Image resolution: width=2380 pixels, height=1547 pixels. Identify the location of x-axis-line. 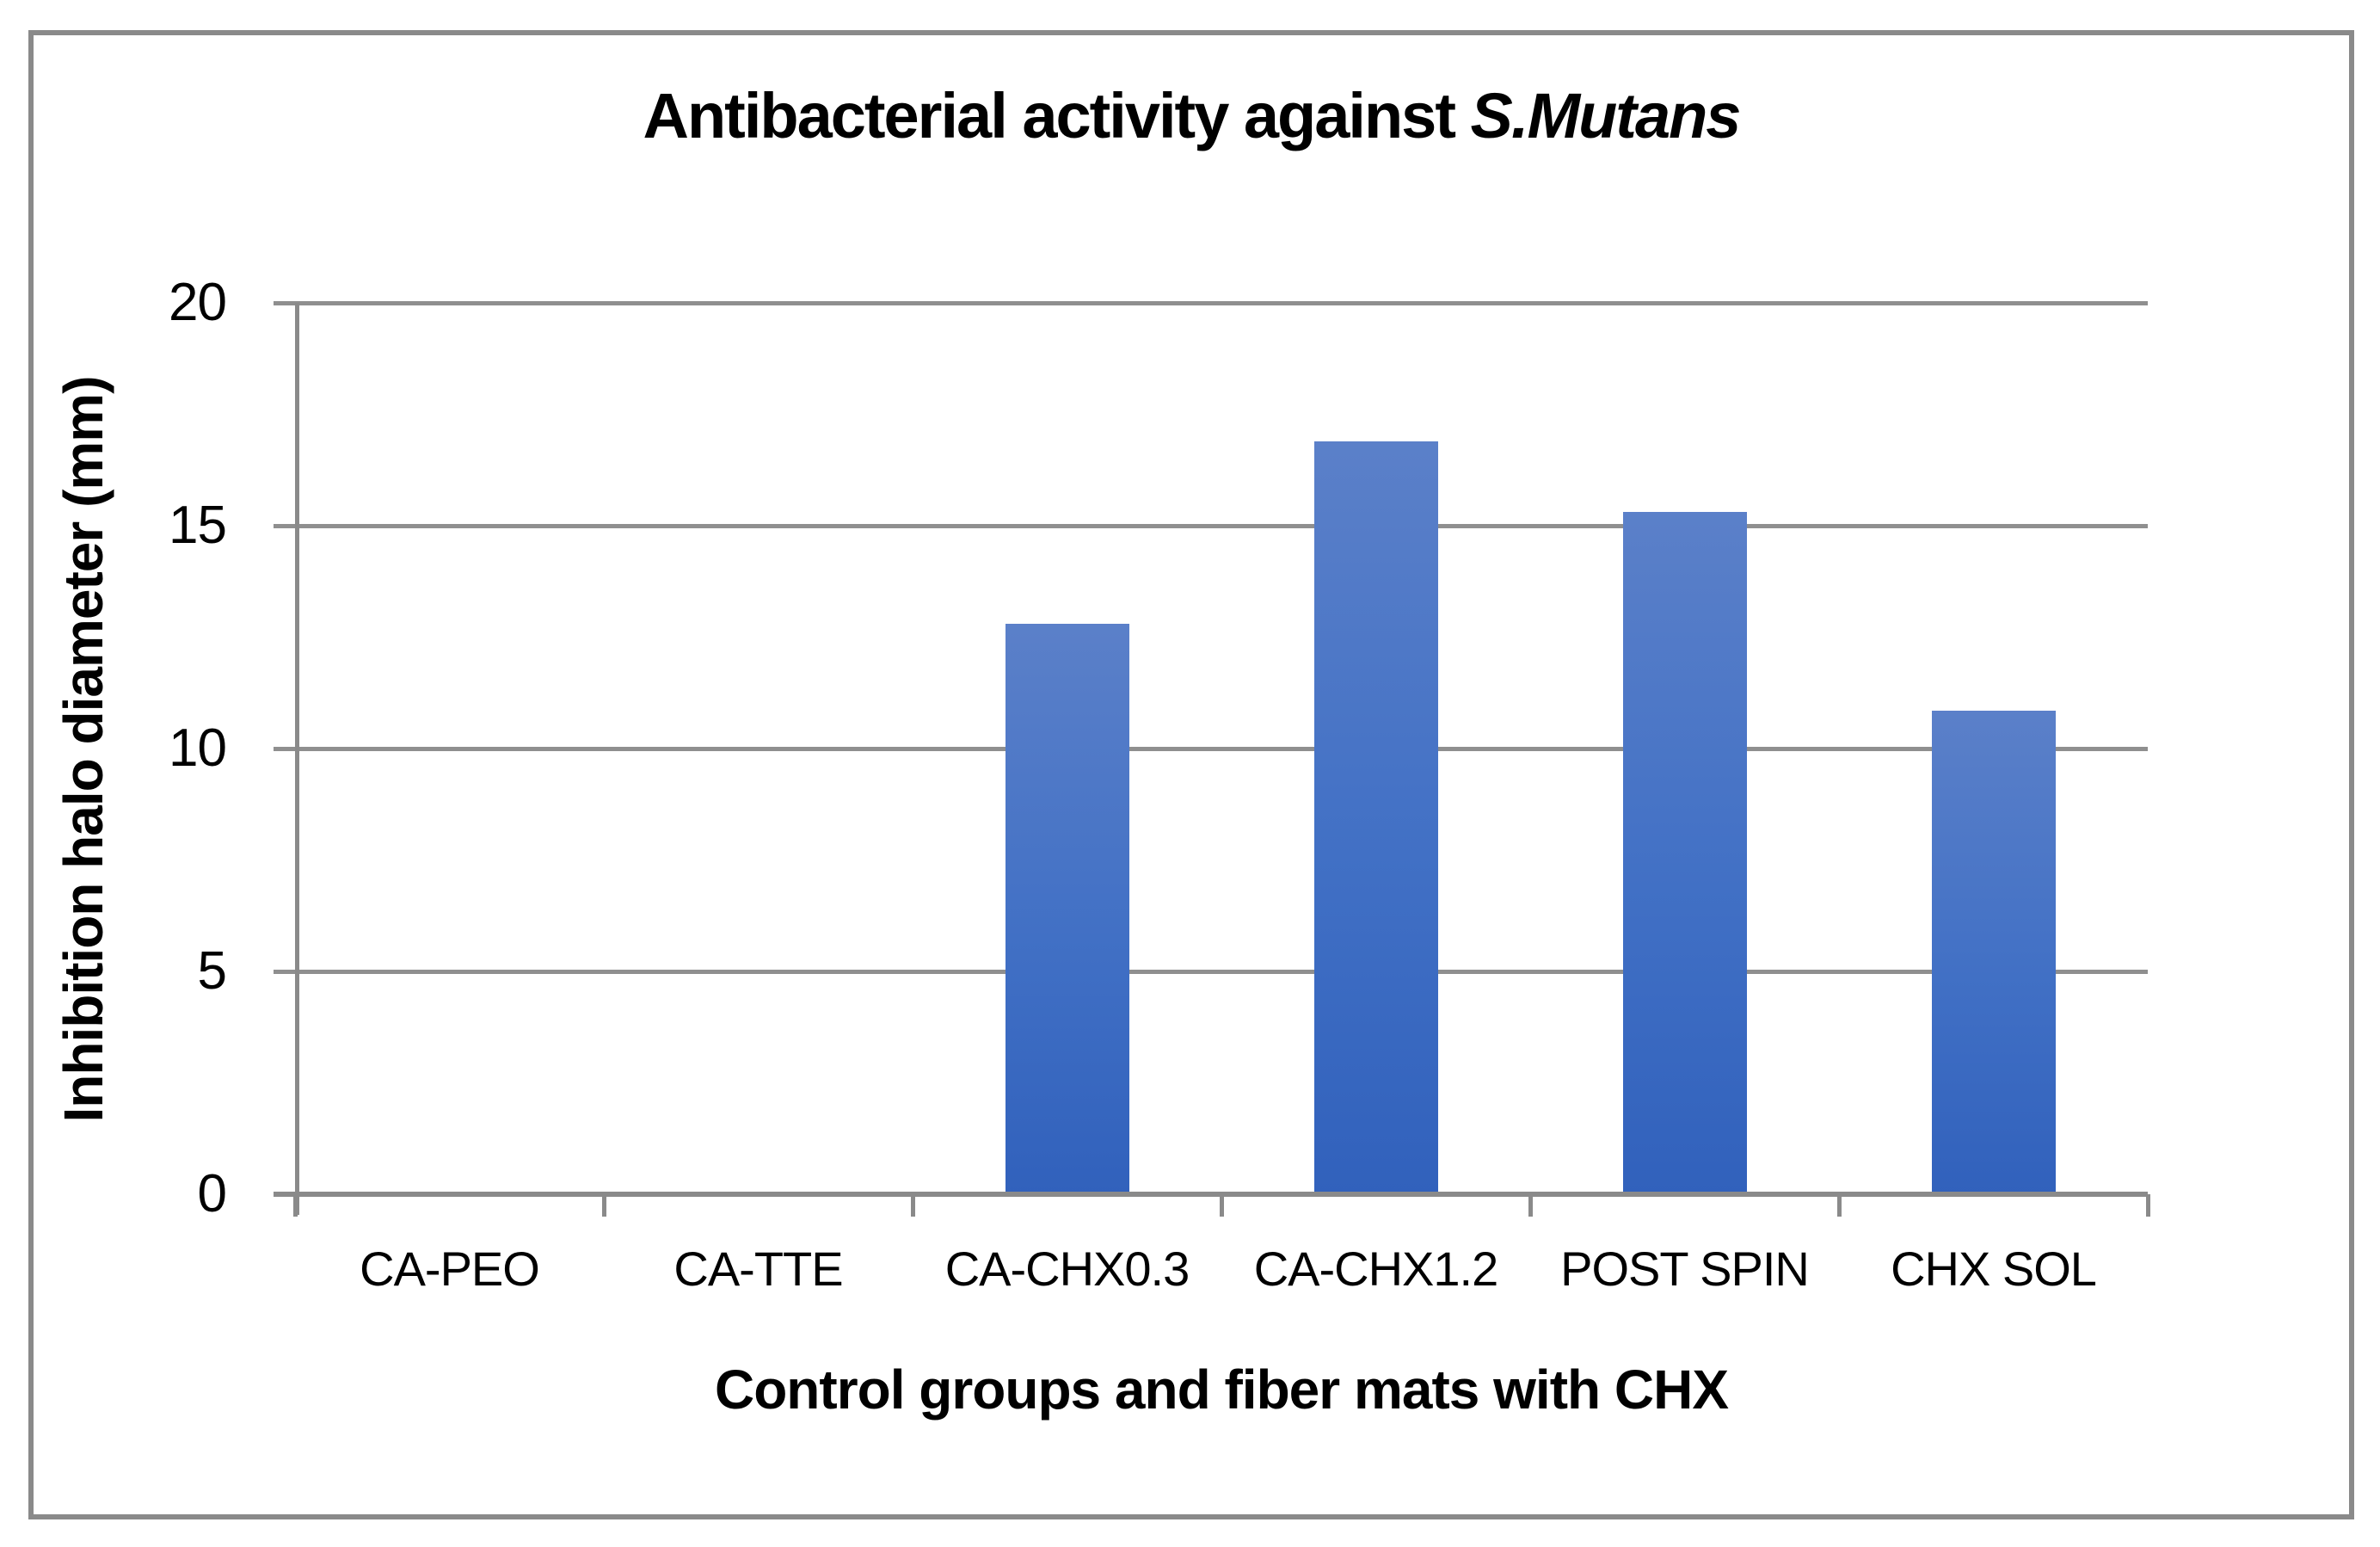
(1211, 1195).